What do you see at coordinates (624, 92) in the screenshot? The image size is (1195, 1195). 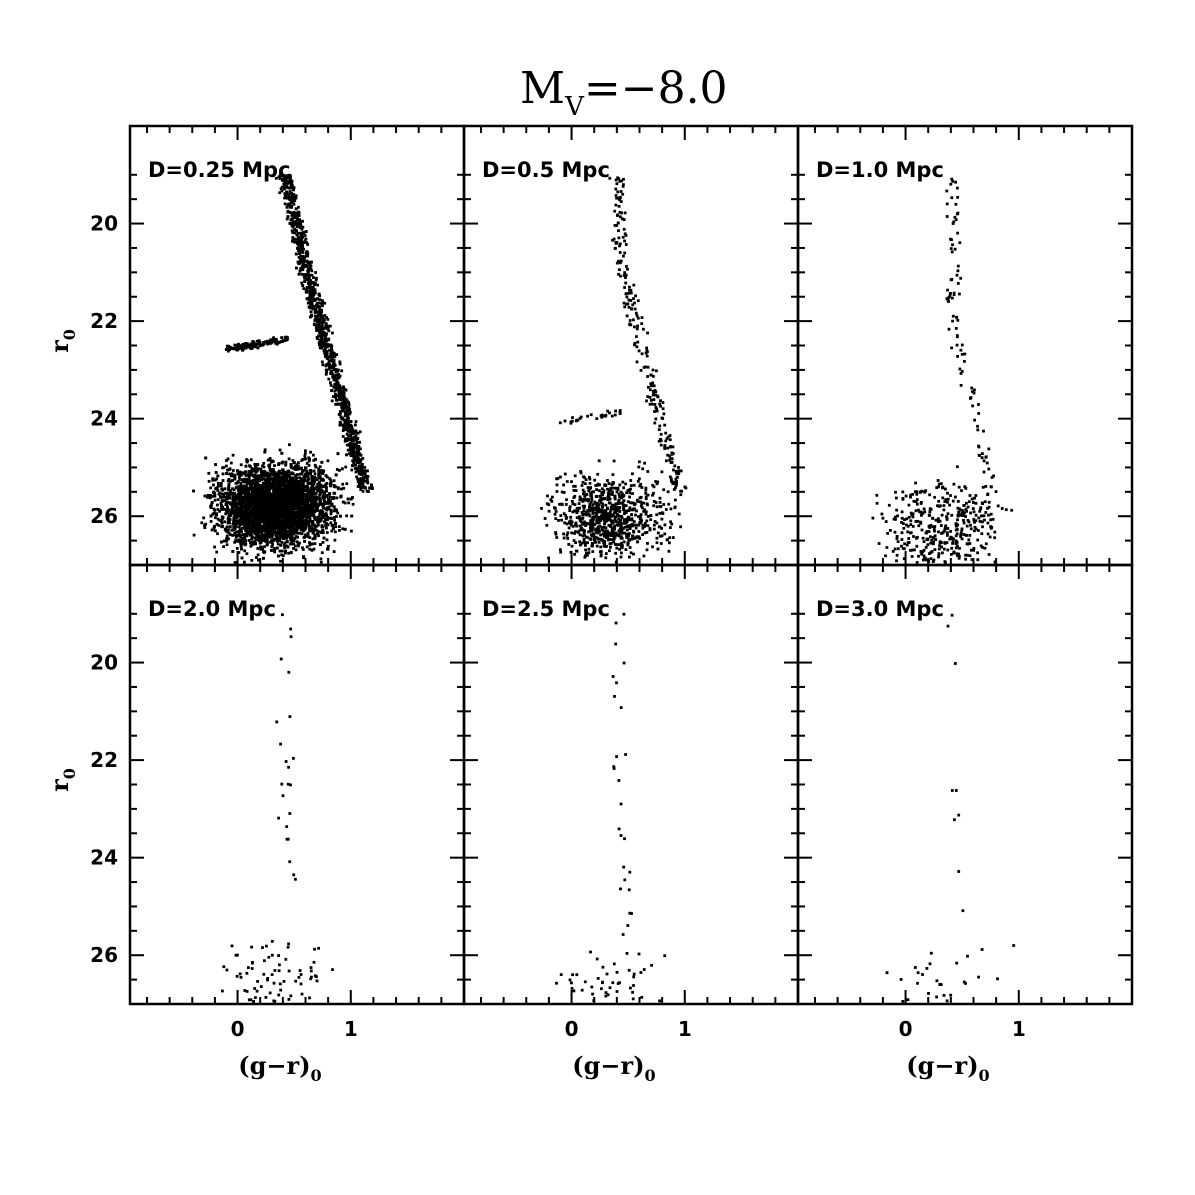 I see `figure-title: MV=−8.0` at bounding box center [624, 92].